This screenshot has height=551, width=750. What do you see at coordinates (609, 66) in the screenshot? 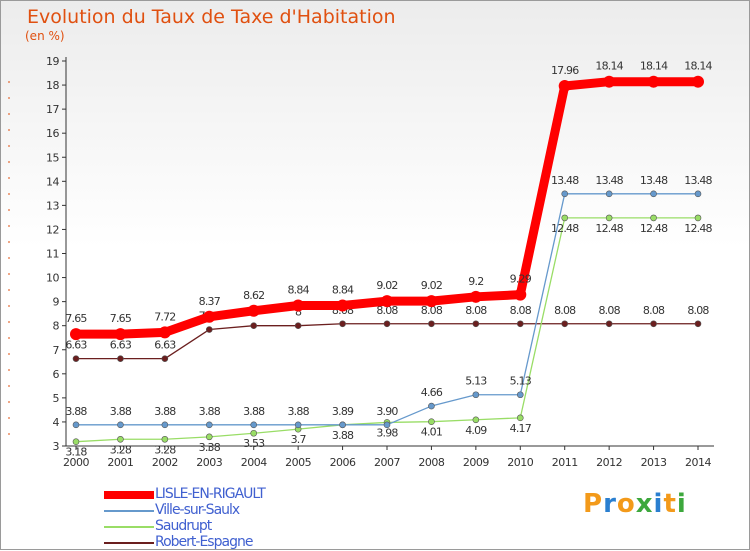
I see `data-label: 18.14` at bounding box center [609, 66].